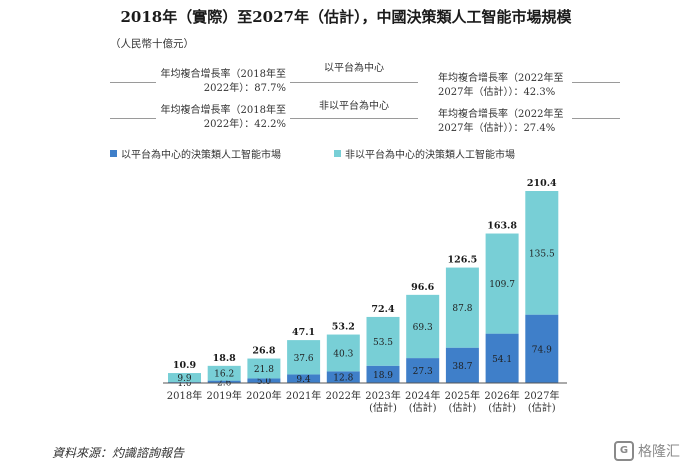  I want to click on segment-value-label: 21.8, so click(264, 370).